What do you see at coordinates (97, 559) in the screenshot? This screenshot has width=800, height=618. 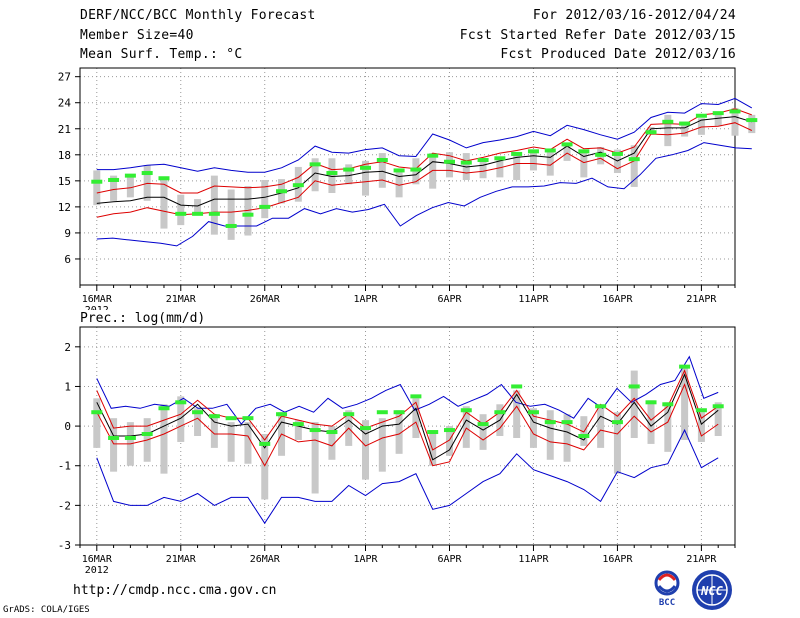 I see `prec-xtick-label-0: 16MAR` at bounding box center [97, 559].